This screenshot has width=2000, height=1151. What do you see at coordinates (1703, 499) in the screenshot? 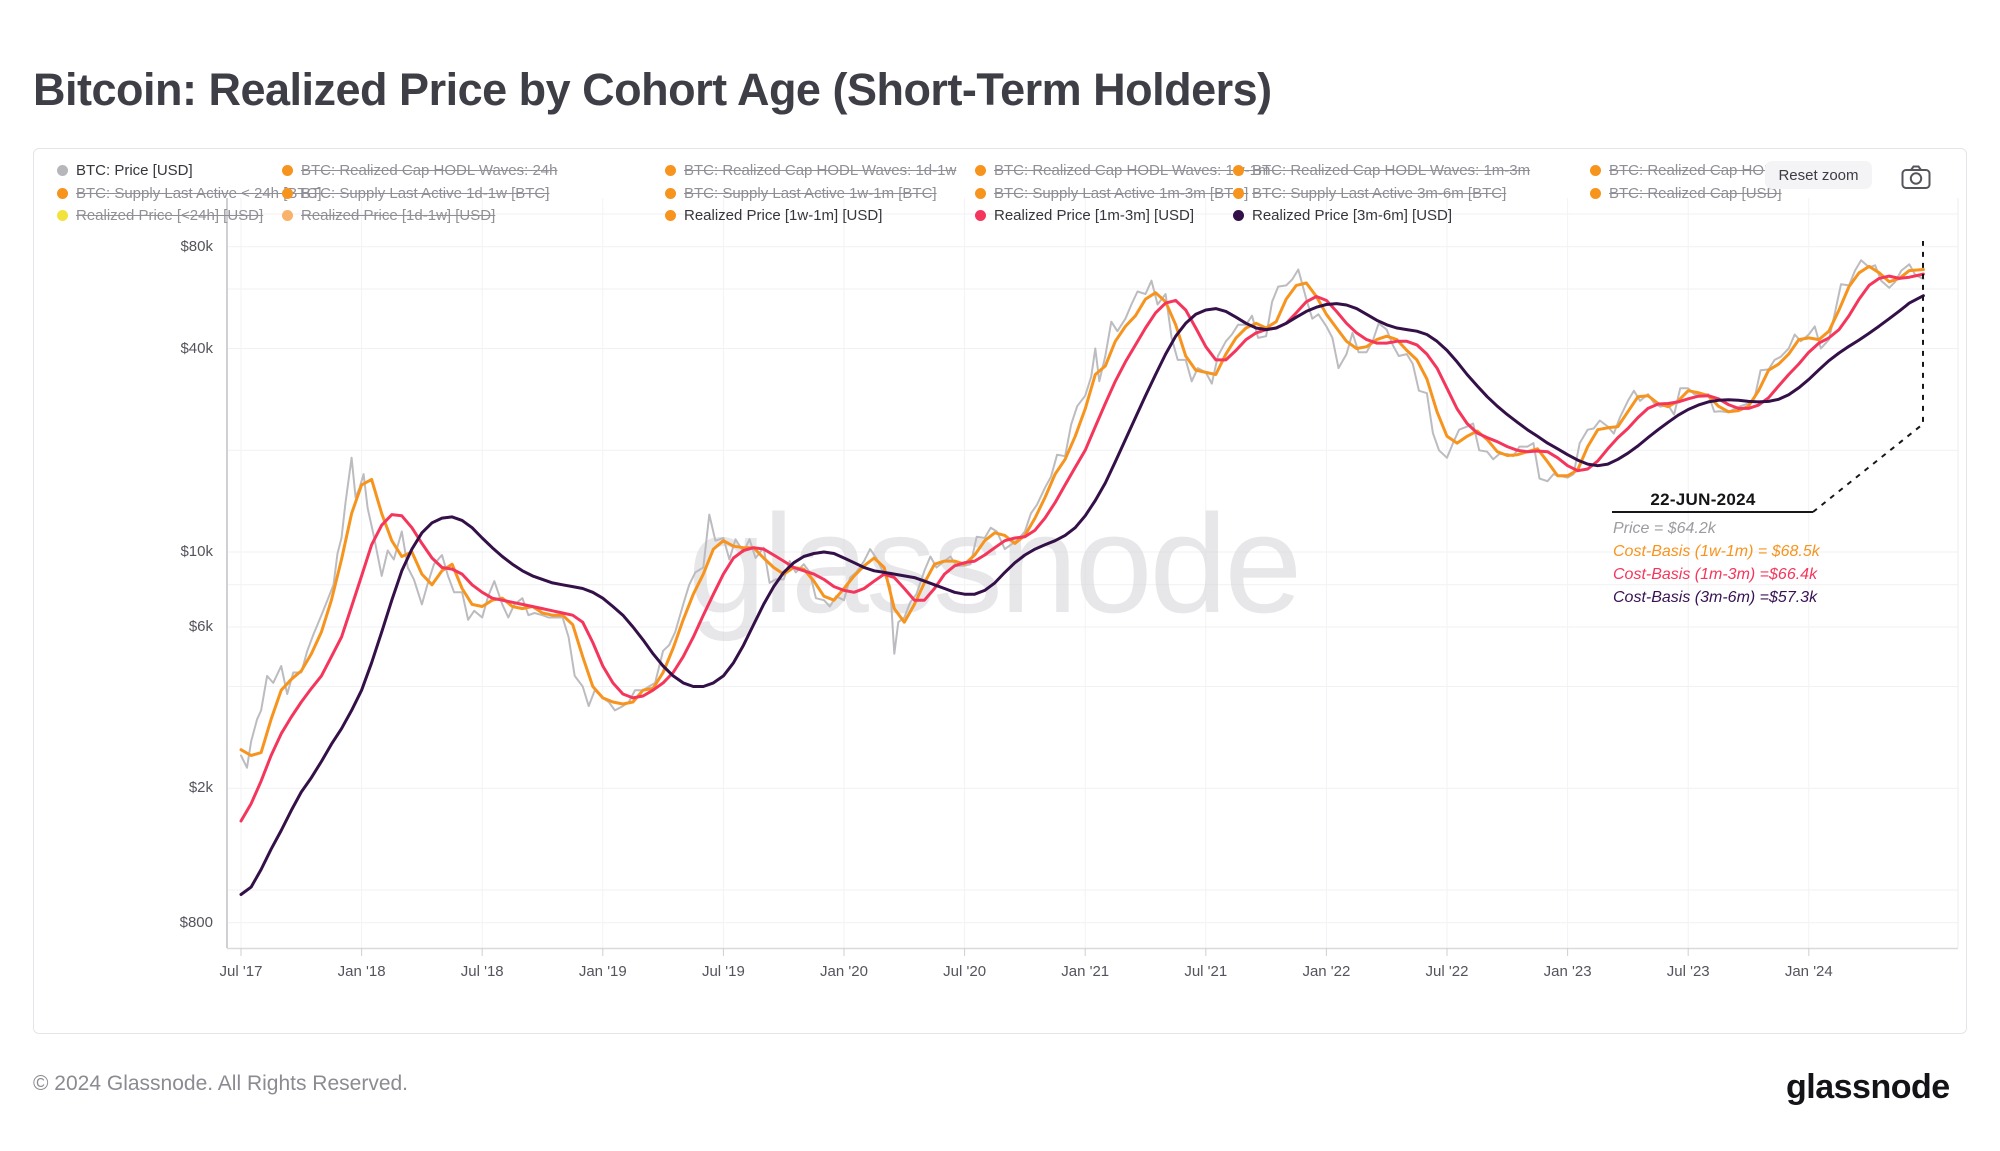
I see `annotation-date: 22-JUN-2024` at bounding box center [1703, 499].